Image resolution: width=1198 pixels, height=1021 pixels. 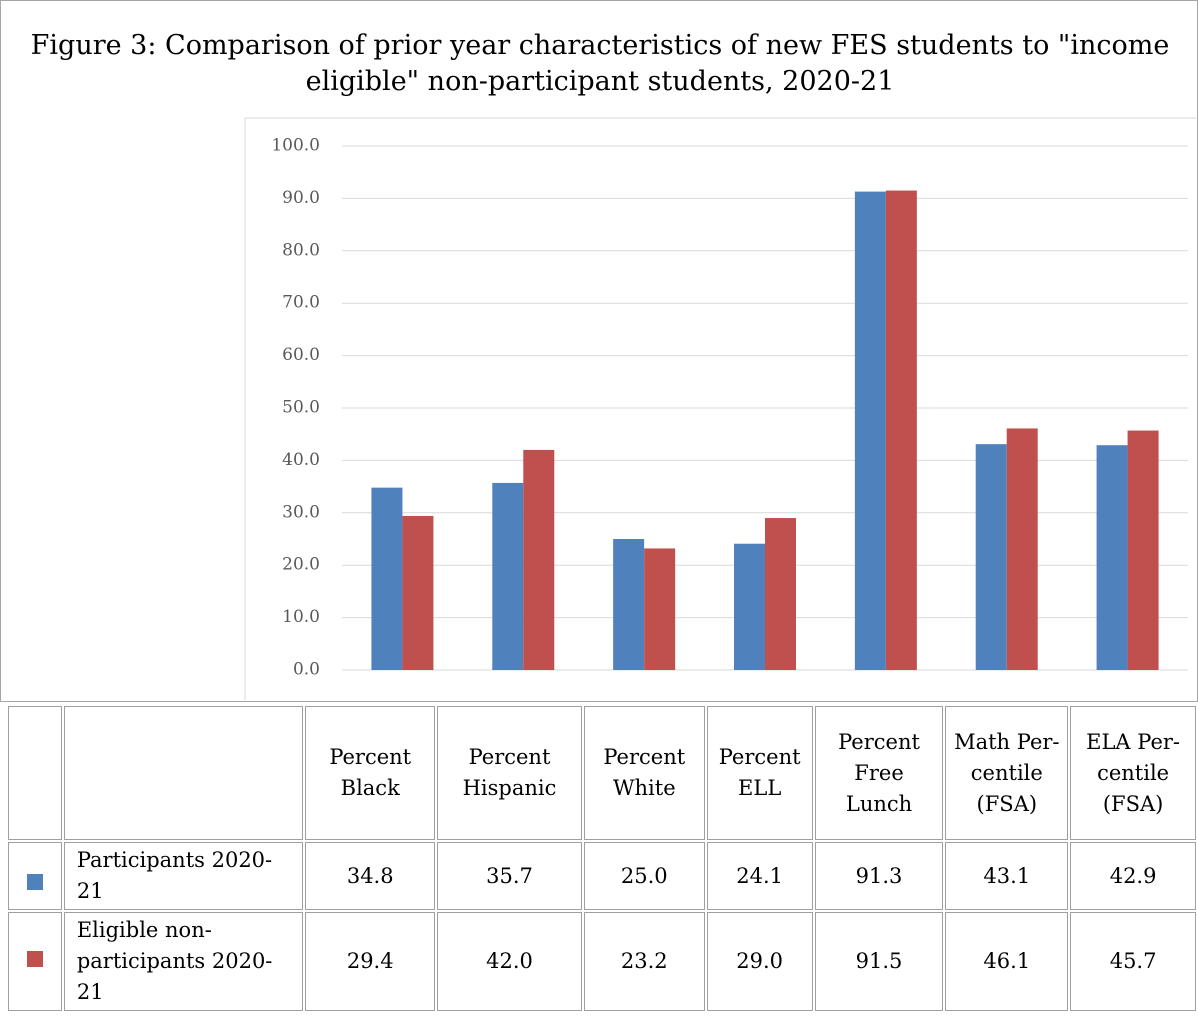 I want to click on value-cell: 35.7, so click(x=509, y=876).